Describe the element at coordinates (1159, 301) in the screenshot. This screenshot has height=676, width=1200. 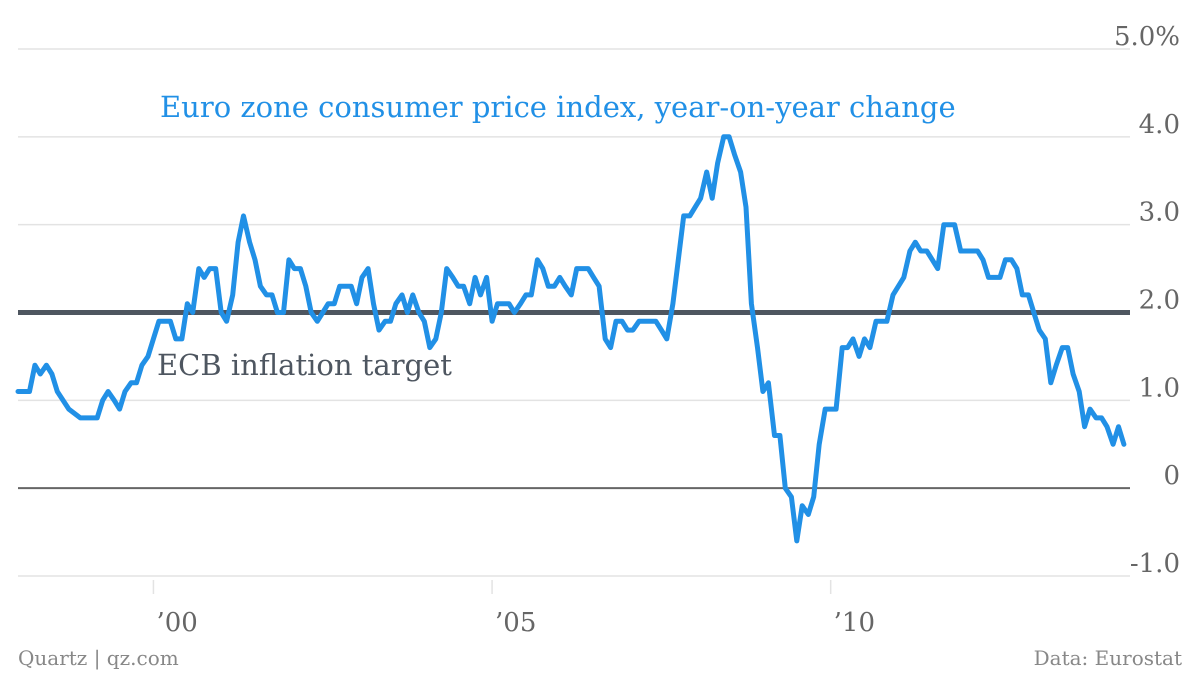
I see `y-tick-label: 2.0` at that location.